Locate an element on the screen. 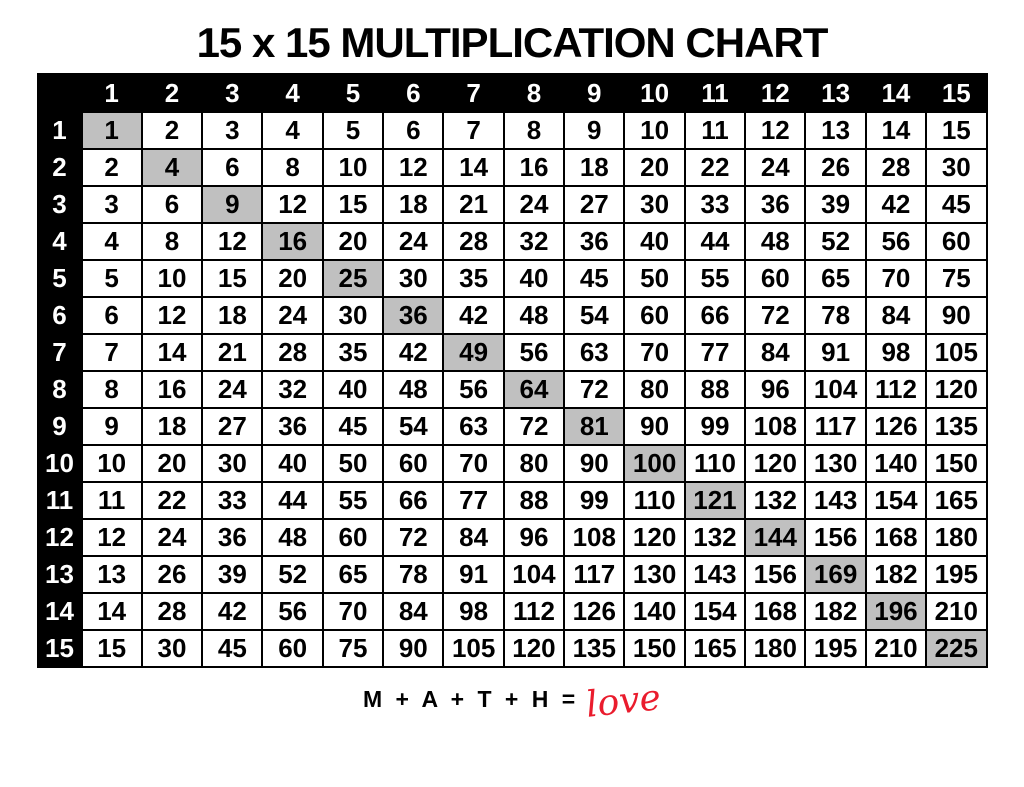  product-cell: 78 is located at coordinates (413, 574).